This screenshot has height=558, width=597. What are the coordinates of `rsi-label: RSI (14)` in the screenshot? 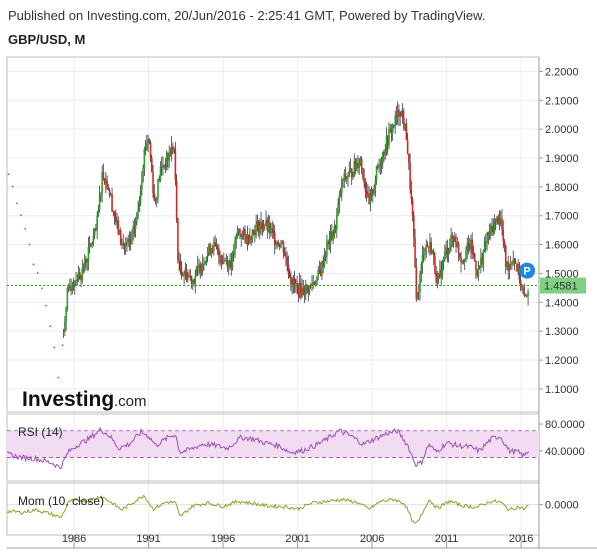 It's located at (40, 432).